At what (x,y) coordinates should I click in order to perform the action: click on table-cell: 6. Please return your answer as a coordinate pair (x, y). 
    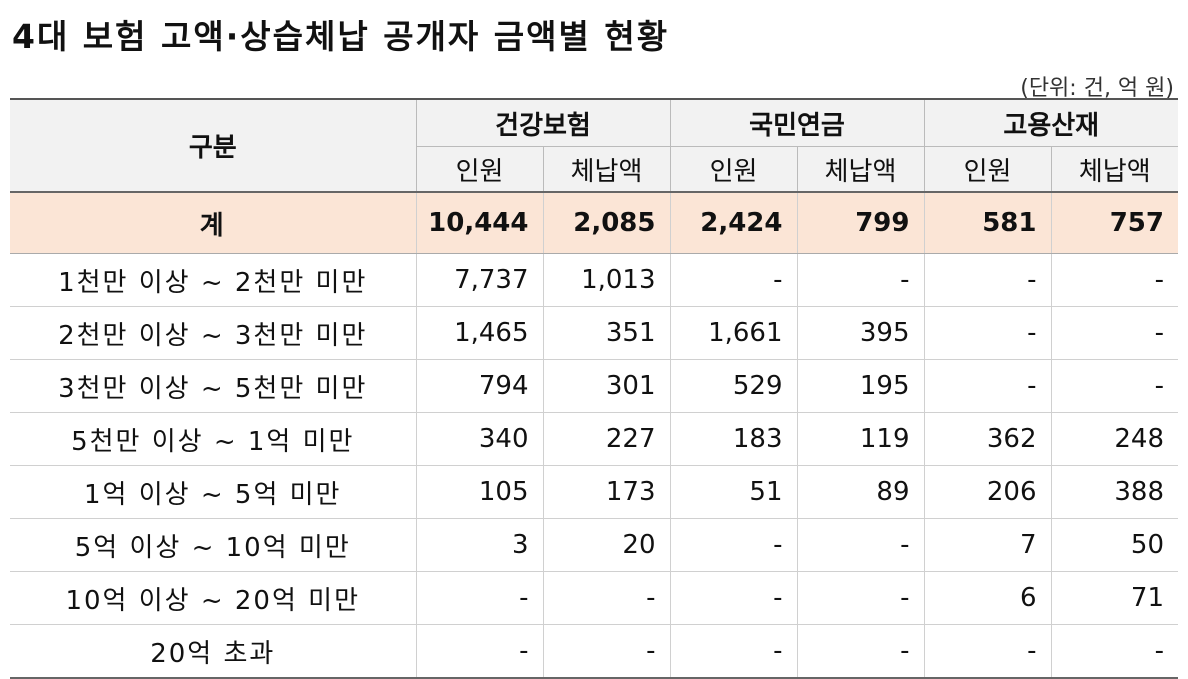
    Looking at the image, I should click on (987, 598).